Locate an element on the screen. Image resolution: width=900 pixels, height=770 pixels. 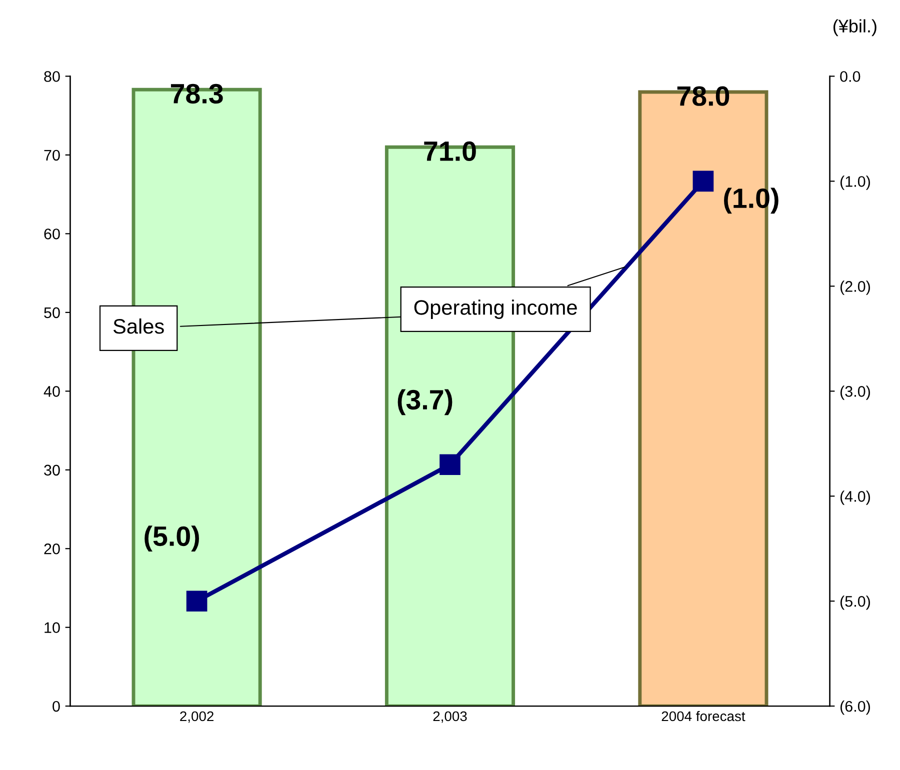
x-tick-label: 2,002 is located at coordinates (197, 717).